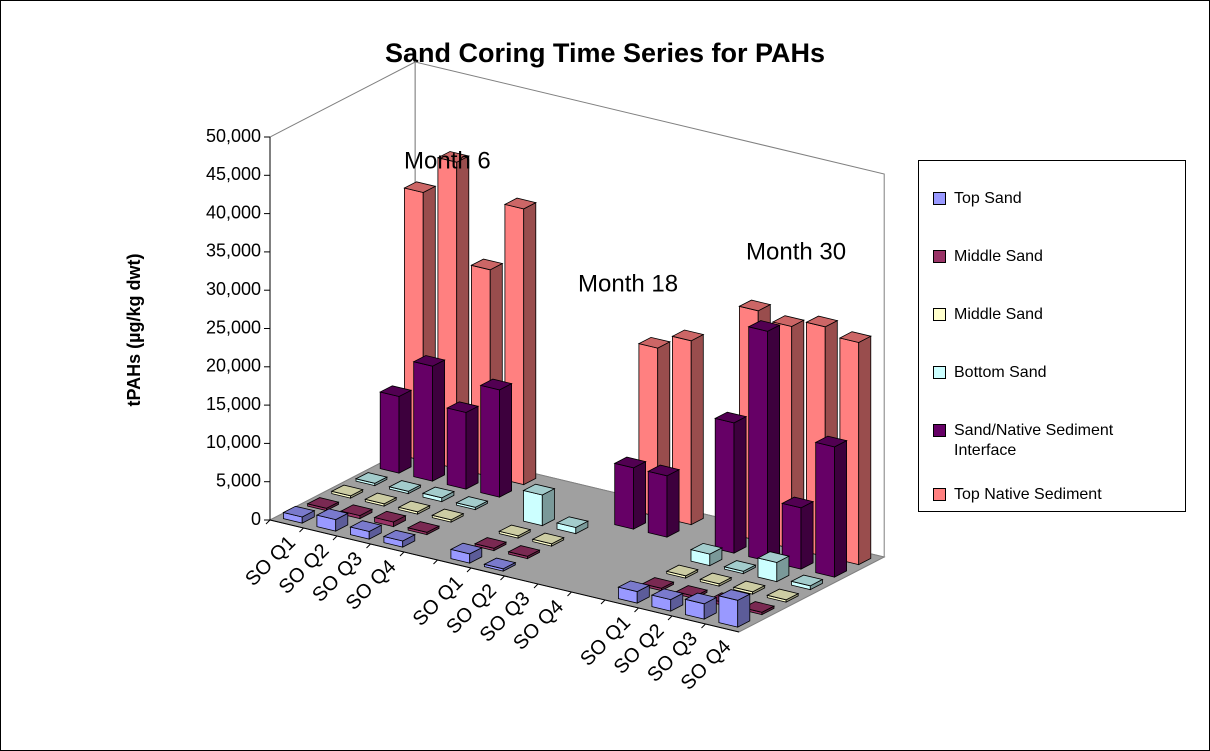 This screenshot has width=1210, height=751. Describe the element at coordinates (256, 519) in the screenshot. I see `y-tick-label: 0` at that location.